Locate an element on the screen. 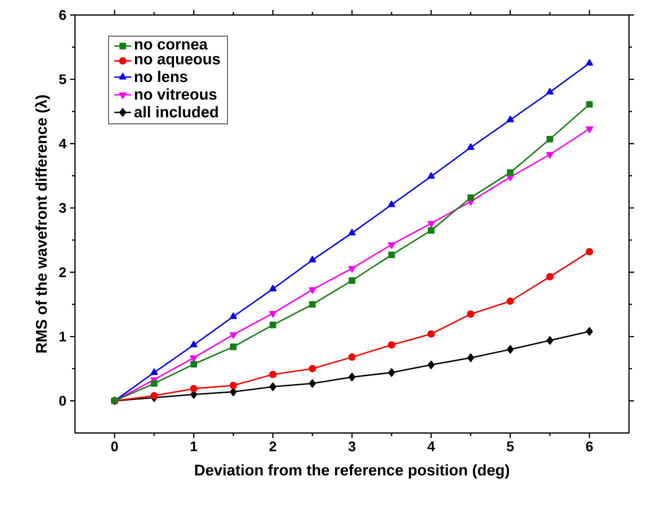  x-axis-title: Deviation from the reference position (deg) is located at coordinates (352, 471).